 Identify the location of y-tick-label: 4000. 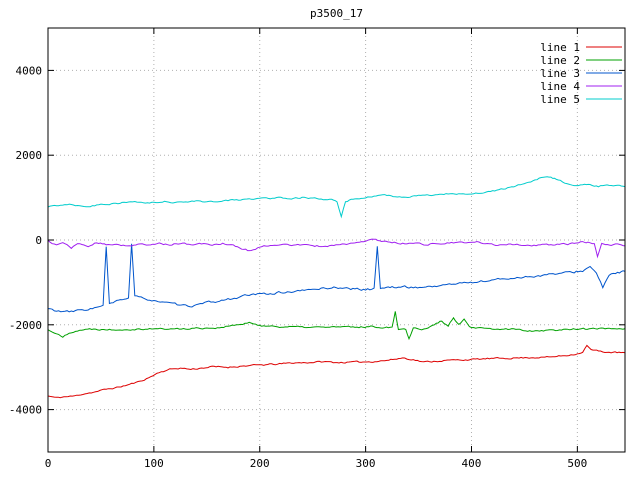
(29, 70).